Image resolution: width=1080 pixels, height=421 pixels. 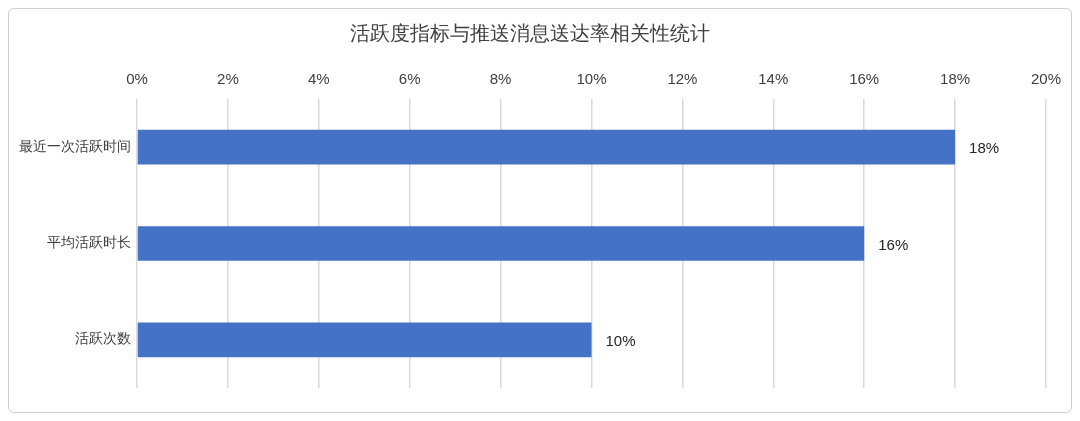 I want to click on x-tick-label: 16%, so click(x=864, y=79).